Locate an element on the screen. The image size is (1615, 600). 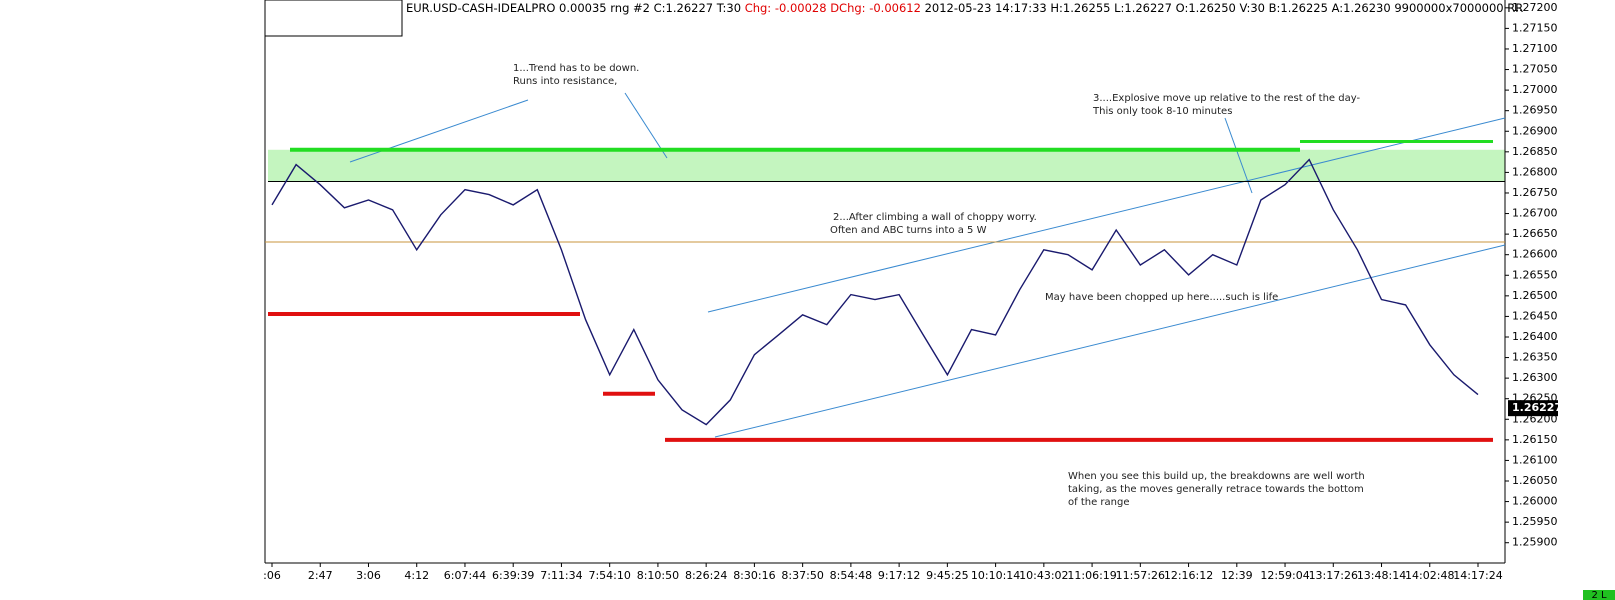
y-tick-label: 1.26900 is located at coordinates (1535, 130).